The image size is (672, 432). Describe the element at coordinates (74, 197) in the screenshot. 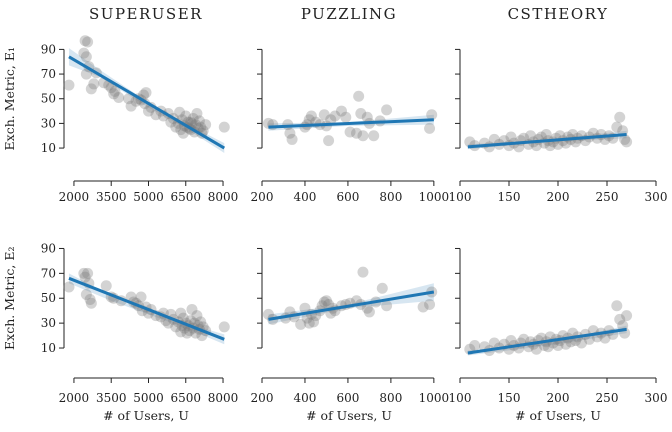

I see `x-tick-label: 2000` at that location.